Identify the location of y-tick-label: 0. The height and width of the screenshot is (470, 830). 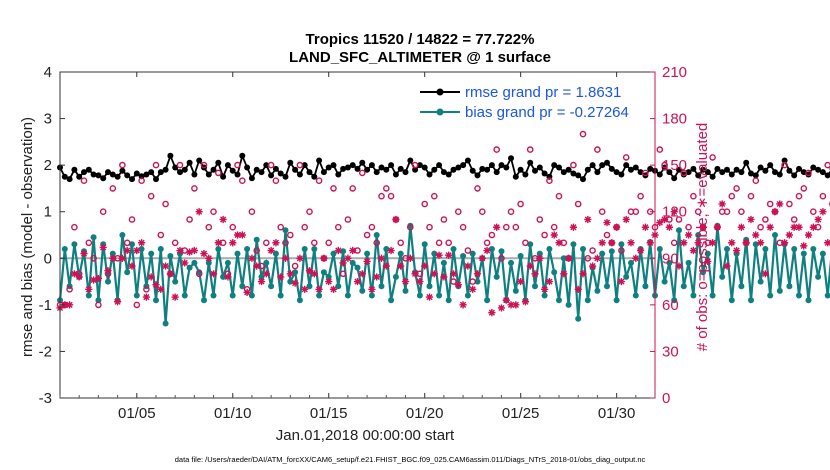
(48, 258).